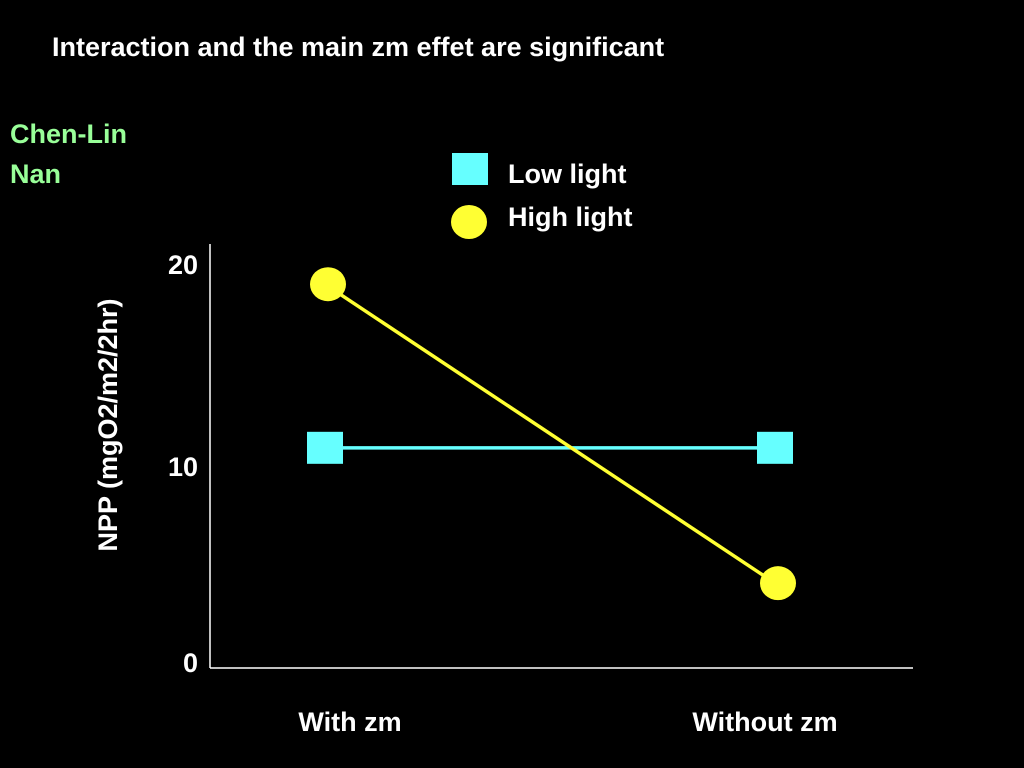 The width and height of the screenshot is (1024, 768). What do you see at coordinates (567, 174) in the screenshot?
I see `legend-label: Low light` at bounding box center [567, 174].